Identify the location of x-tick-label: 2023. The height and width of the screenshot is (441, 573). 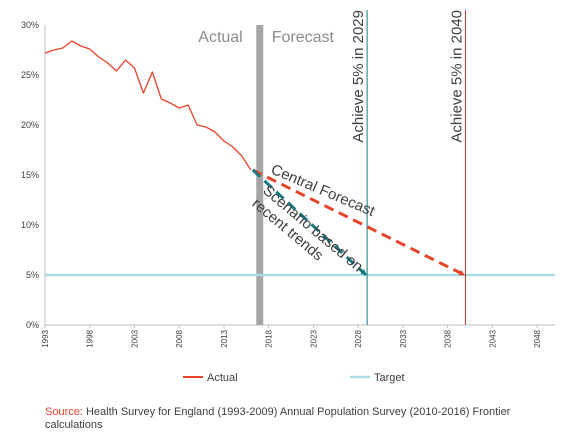
(313, 338).